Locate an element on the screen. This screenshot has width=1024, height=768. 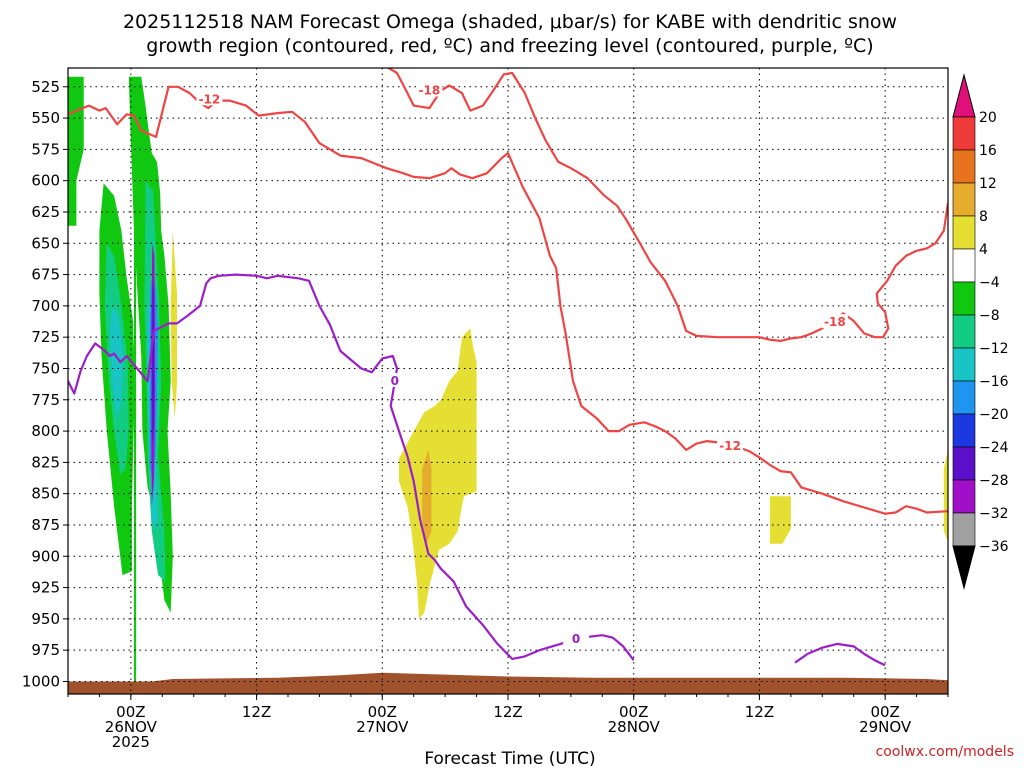
y-tick-label-850: 850 is located at coordinates (45, 494).